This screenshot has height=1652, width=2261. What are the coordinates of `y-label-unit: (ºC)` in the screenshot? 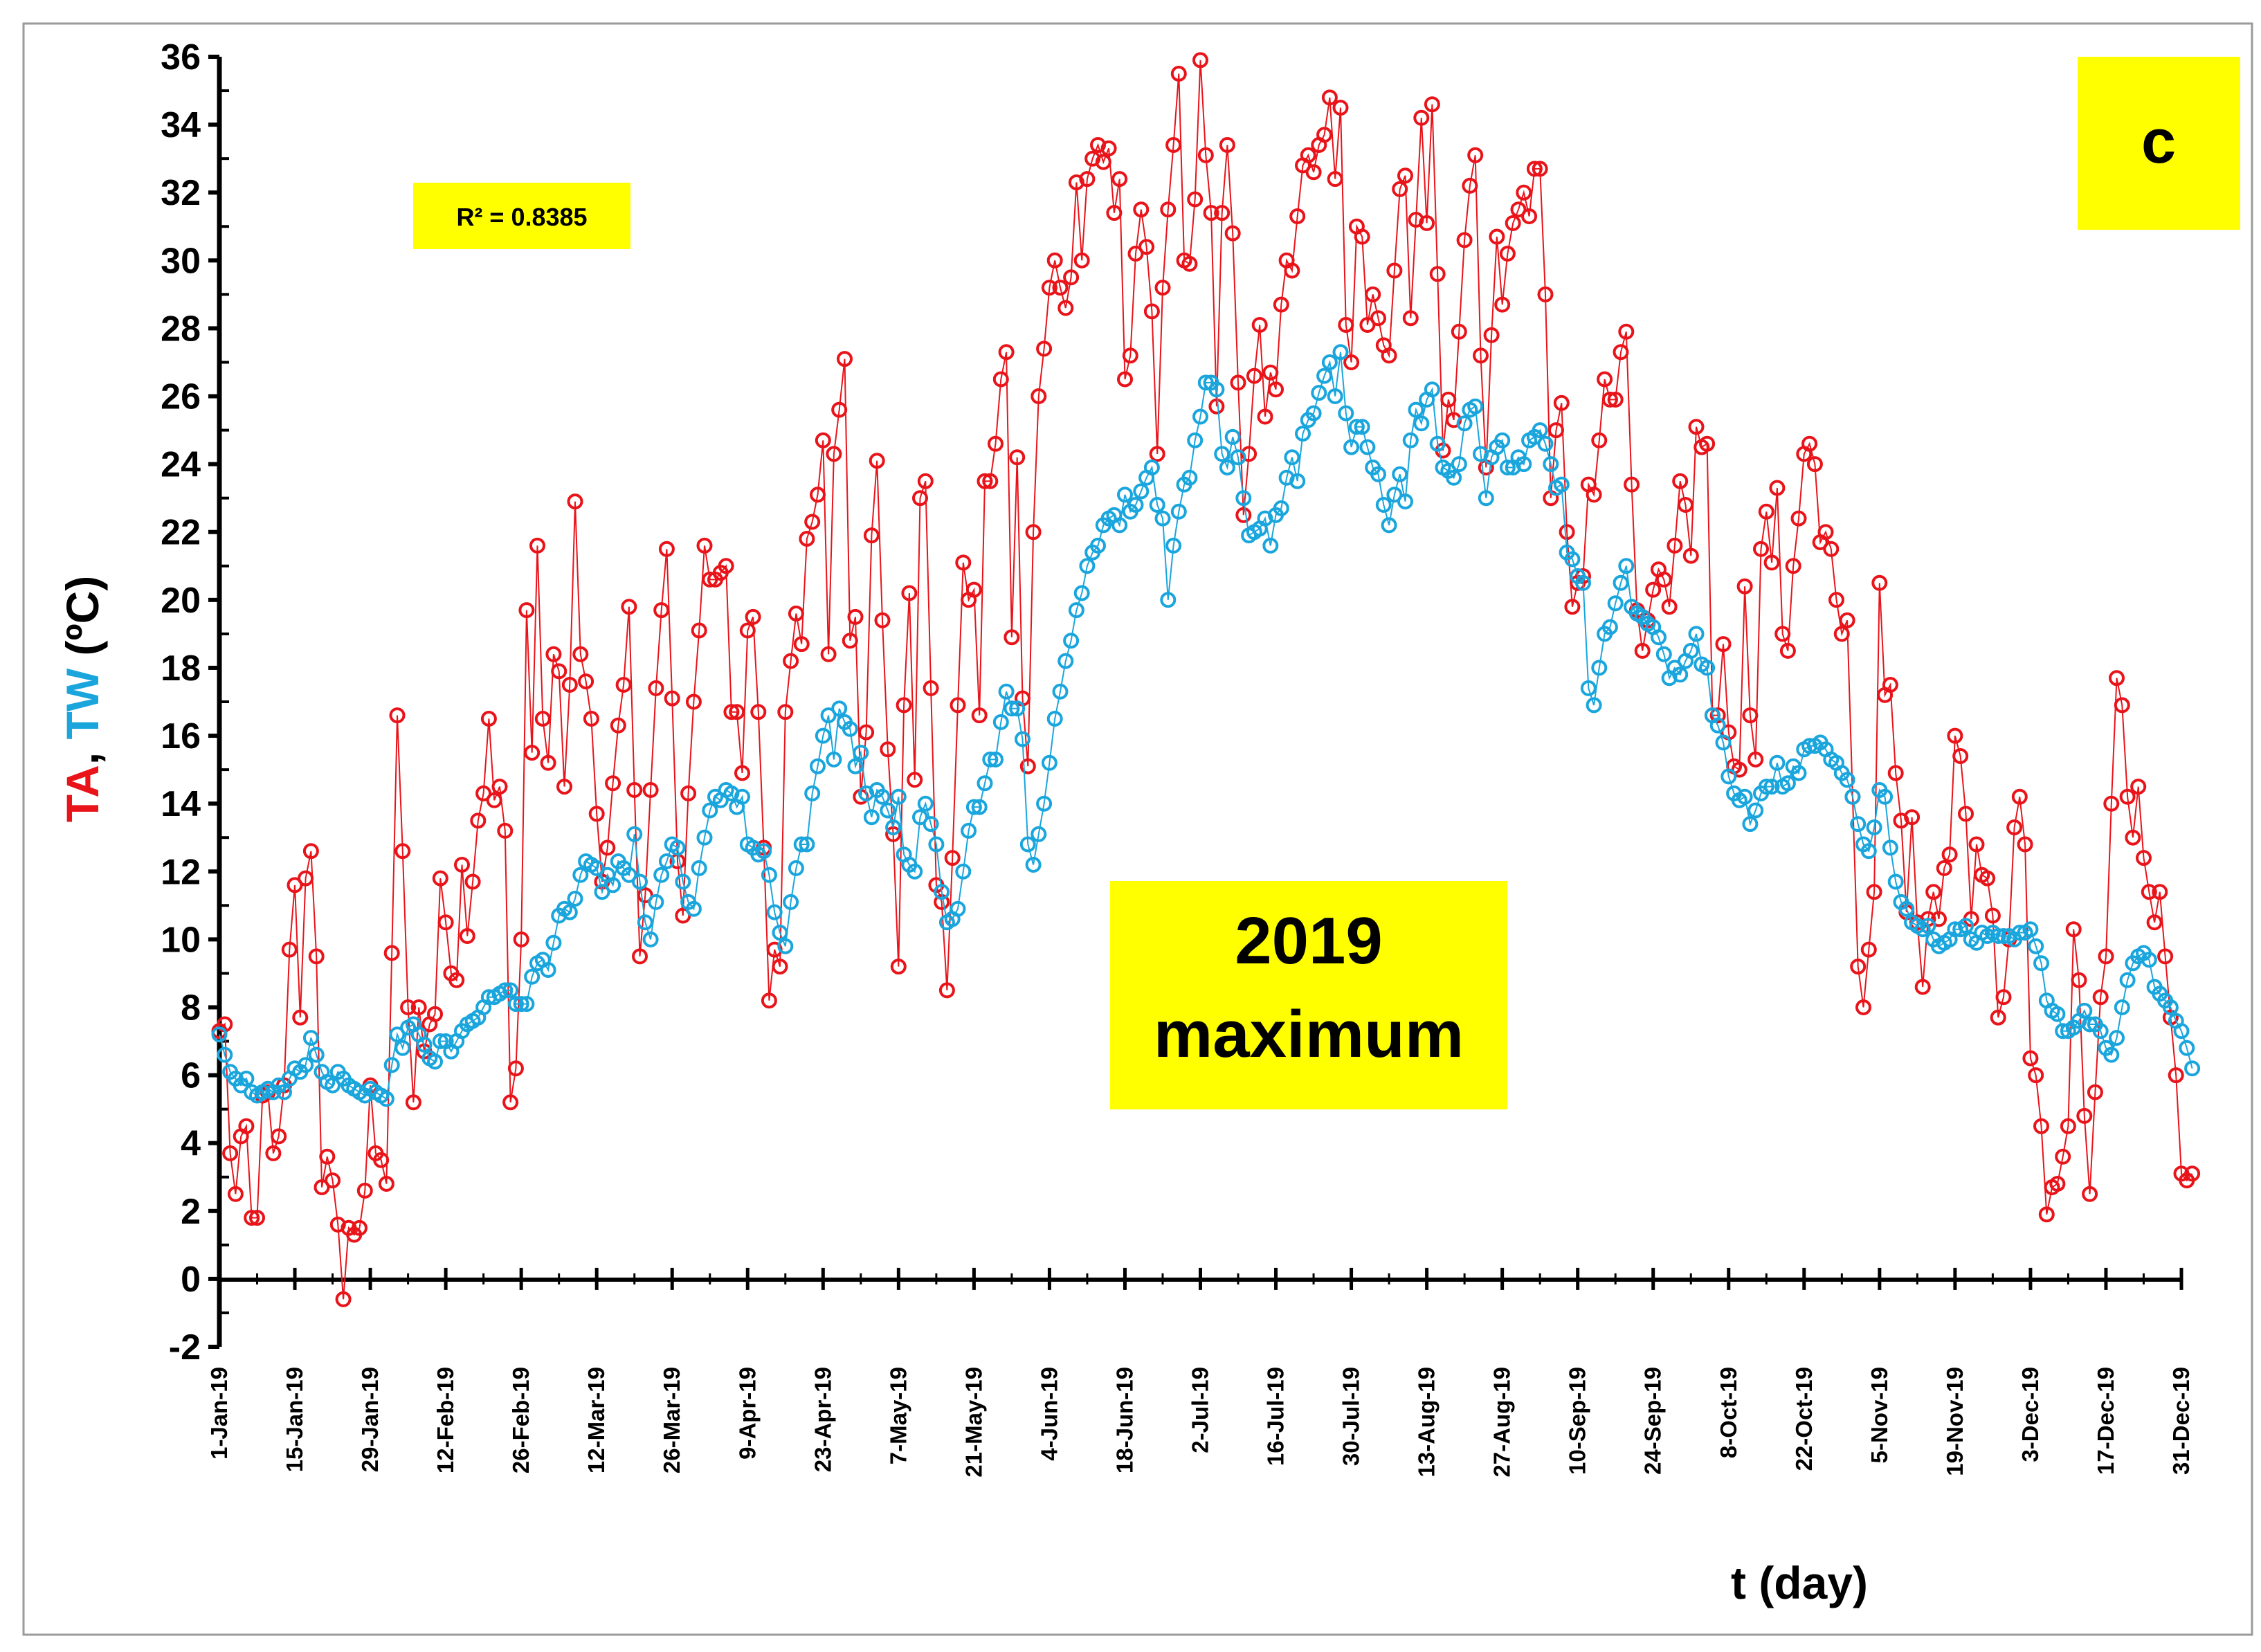 It's located at (82, 622).